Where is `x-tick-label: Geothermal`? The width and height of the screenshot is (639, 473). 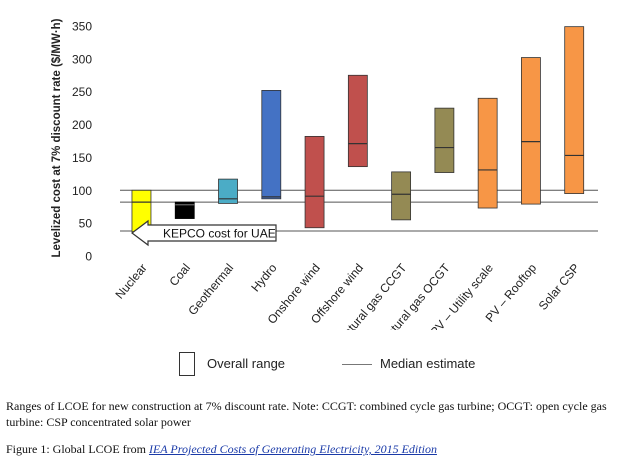 x-tick-label: Geothermal is located at coordinates (210, 289).